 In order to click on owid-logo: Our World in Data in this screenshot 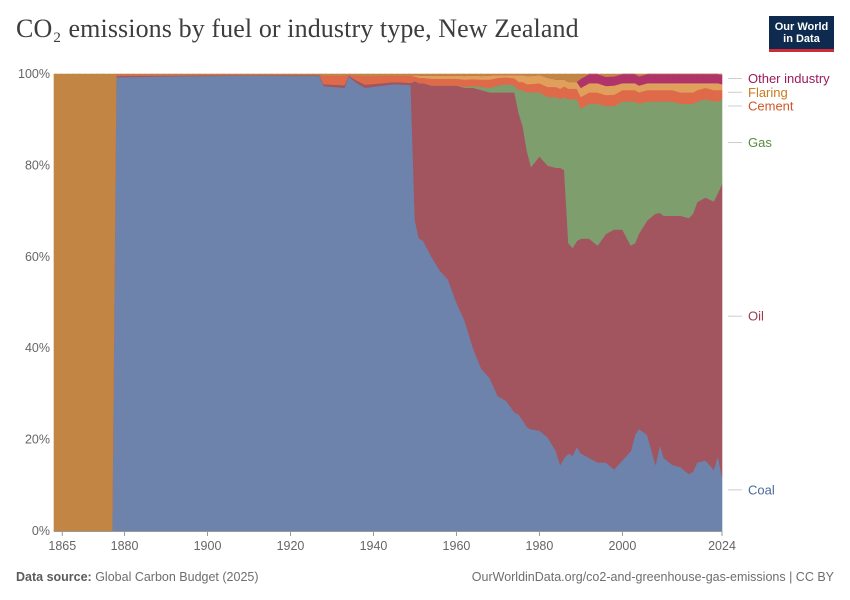, I will do `click(801, 34)`.